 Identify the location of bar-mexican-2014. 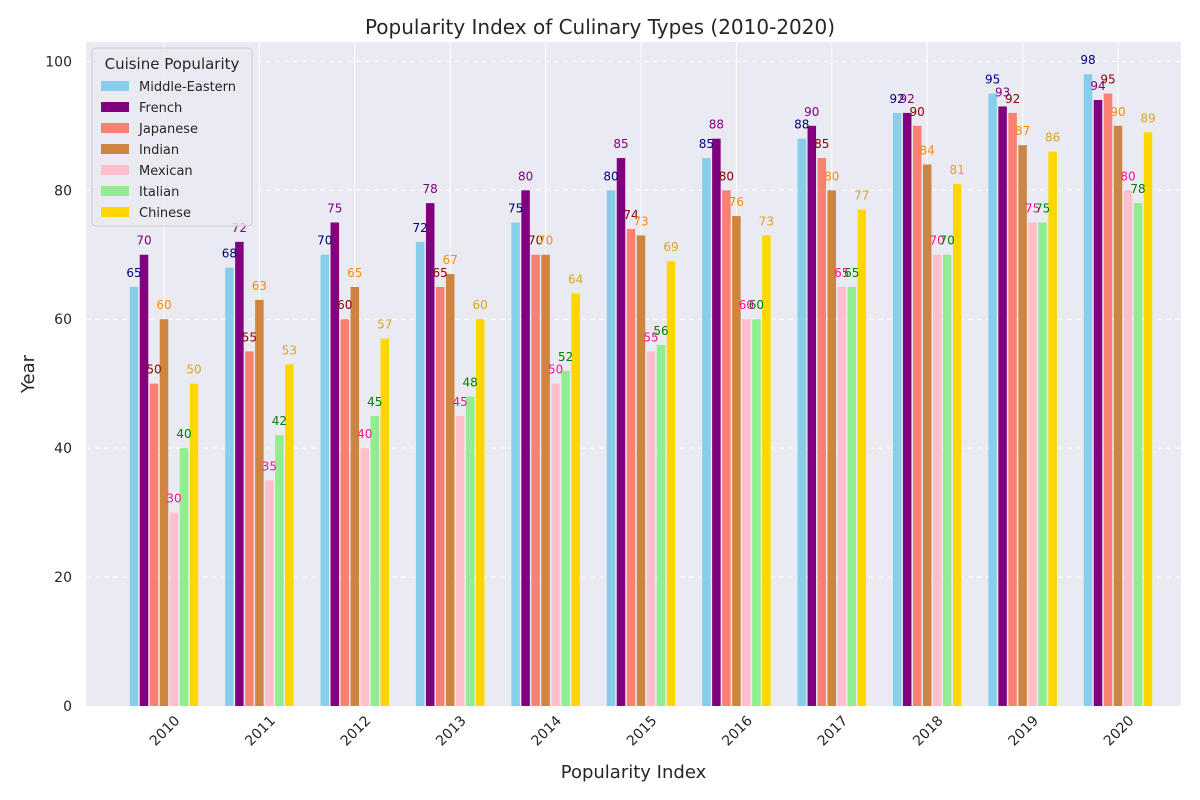
(555, 544).